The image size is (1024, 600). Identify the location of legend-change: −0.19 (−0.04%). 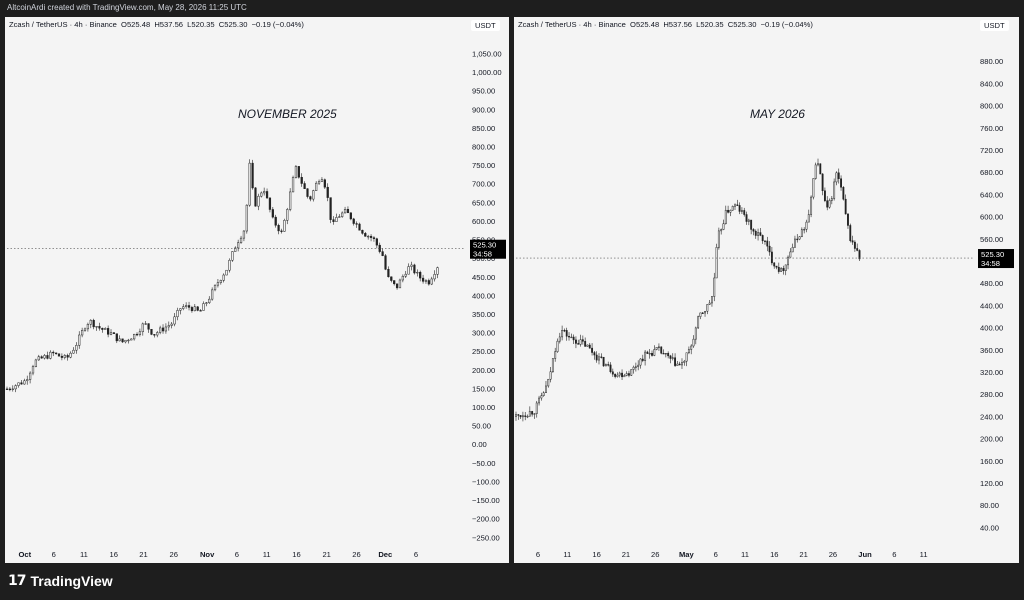
(786, 24).